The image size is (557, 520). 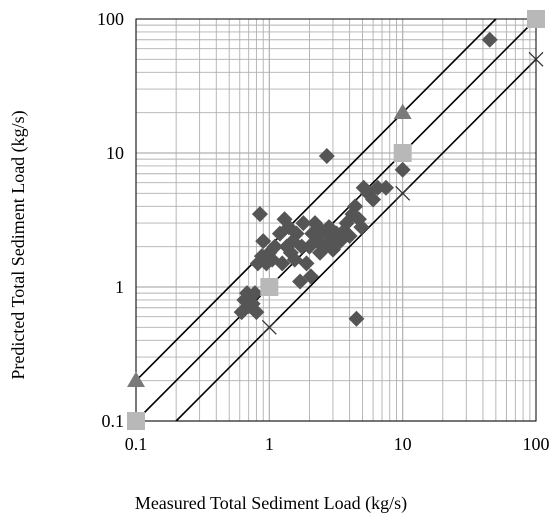 What do you see at coordinates (18, 244) in the screenshot?
I see `y-axis-label: Predicted Total Sediment Load (kg/s)` at bounding box center [18, 244].